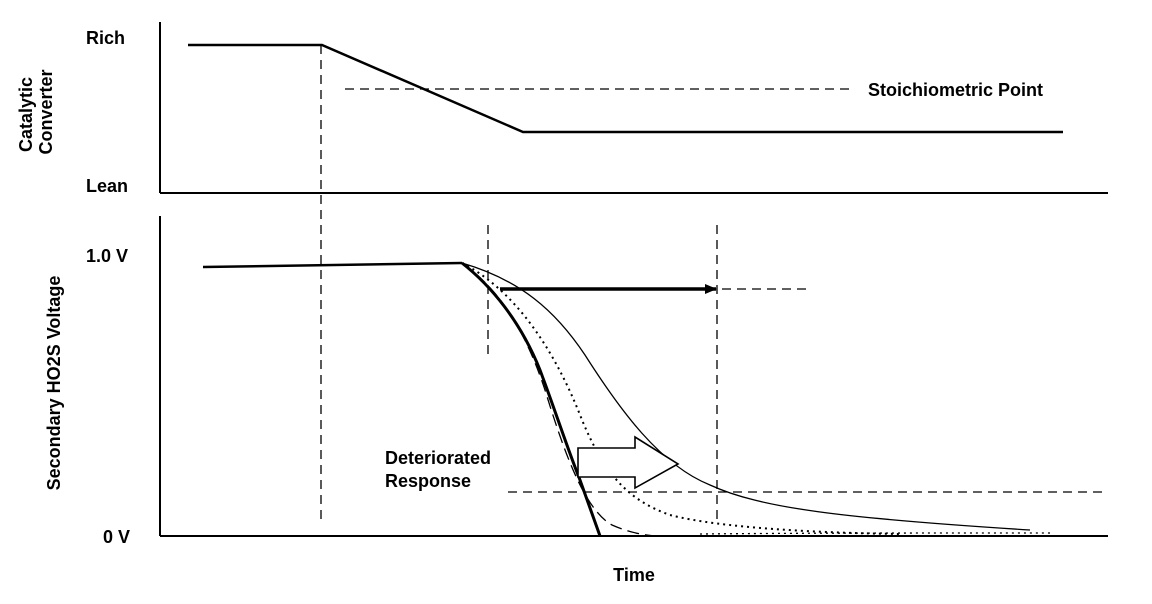 The height and width of the screenshot is (604, 1152). What do you see at coordinates (440, 469) in the screenshot?
I see `deteriorated-response-label: Deteriorated Response` at bounding box center [440, 469].